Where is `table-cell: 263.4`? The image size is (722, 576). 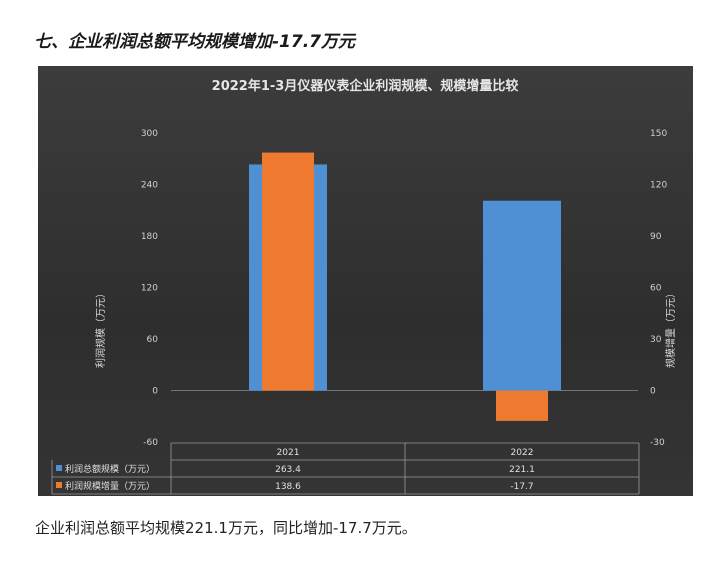 table-cell: 263.4 is located at coordinates (288, 470).